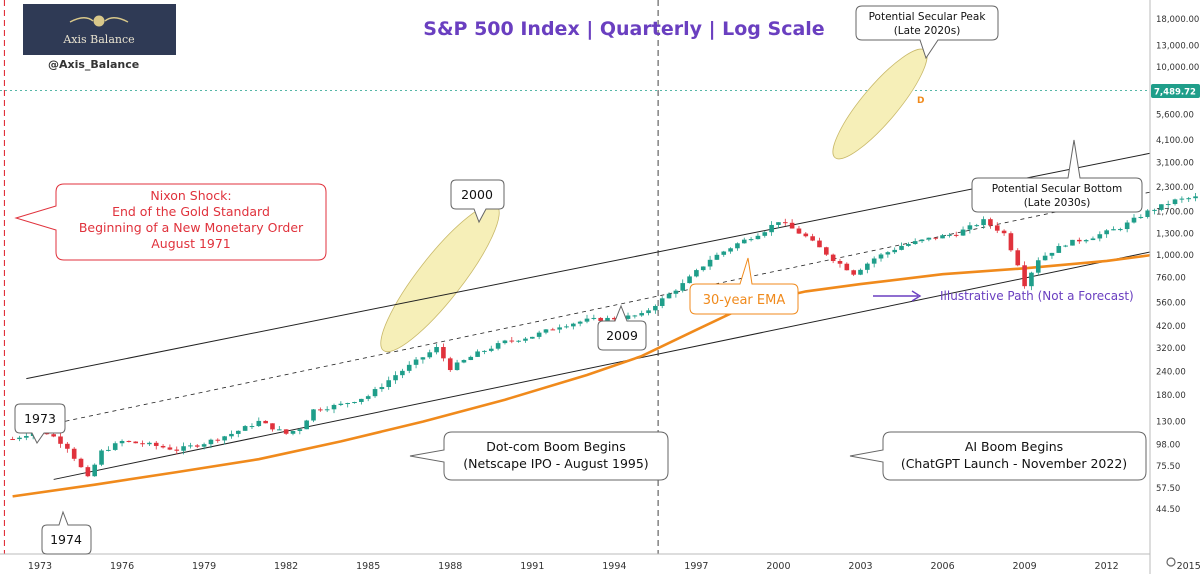  What do you see at coordinates (778, 566) in the screenshot?
I see `x-tick-label: 2000` at bounding box center [778, 566].